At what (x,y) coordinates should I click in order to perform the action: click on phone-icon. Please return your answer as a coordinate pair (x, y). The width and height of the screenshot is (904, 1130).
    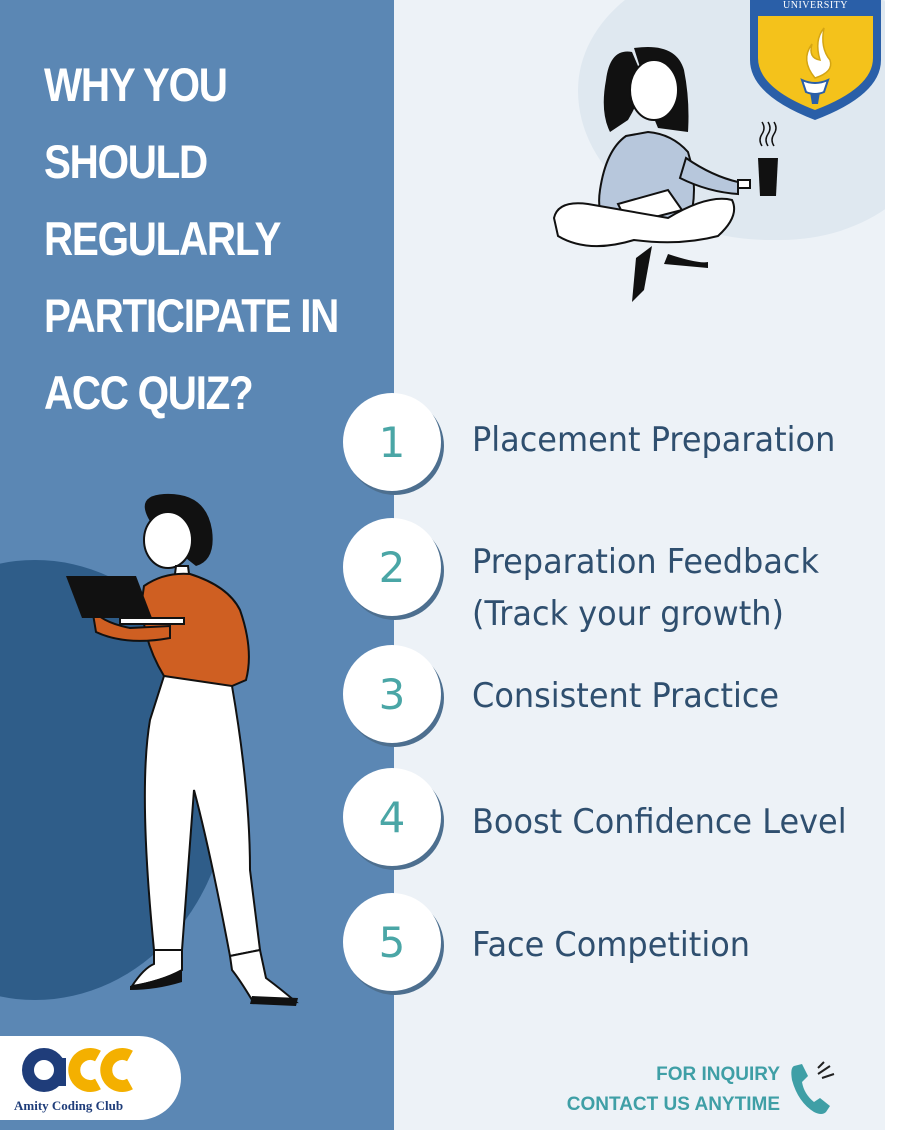
    Looking at the image, I should click on (813, 1087).